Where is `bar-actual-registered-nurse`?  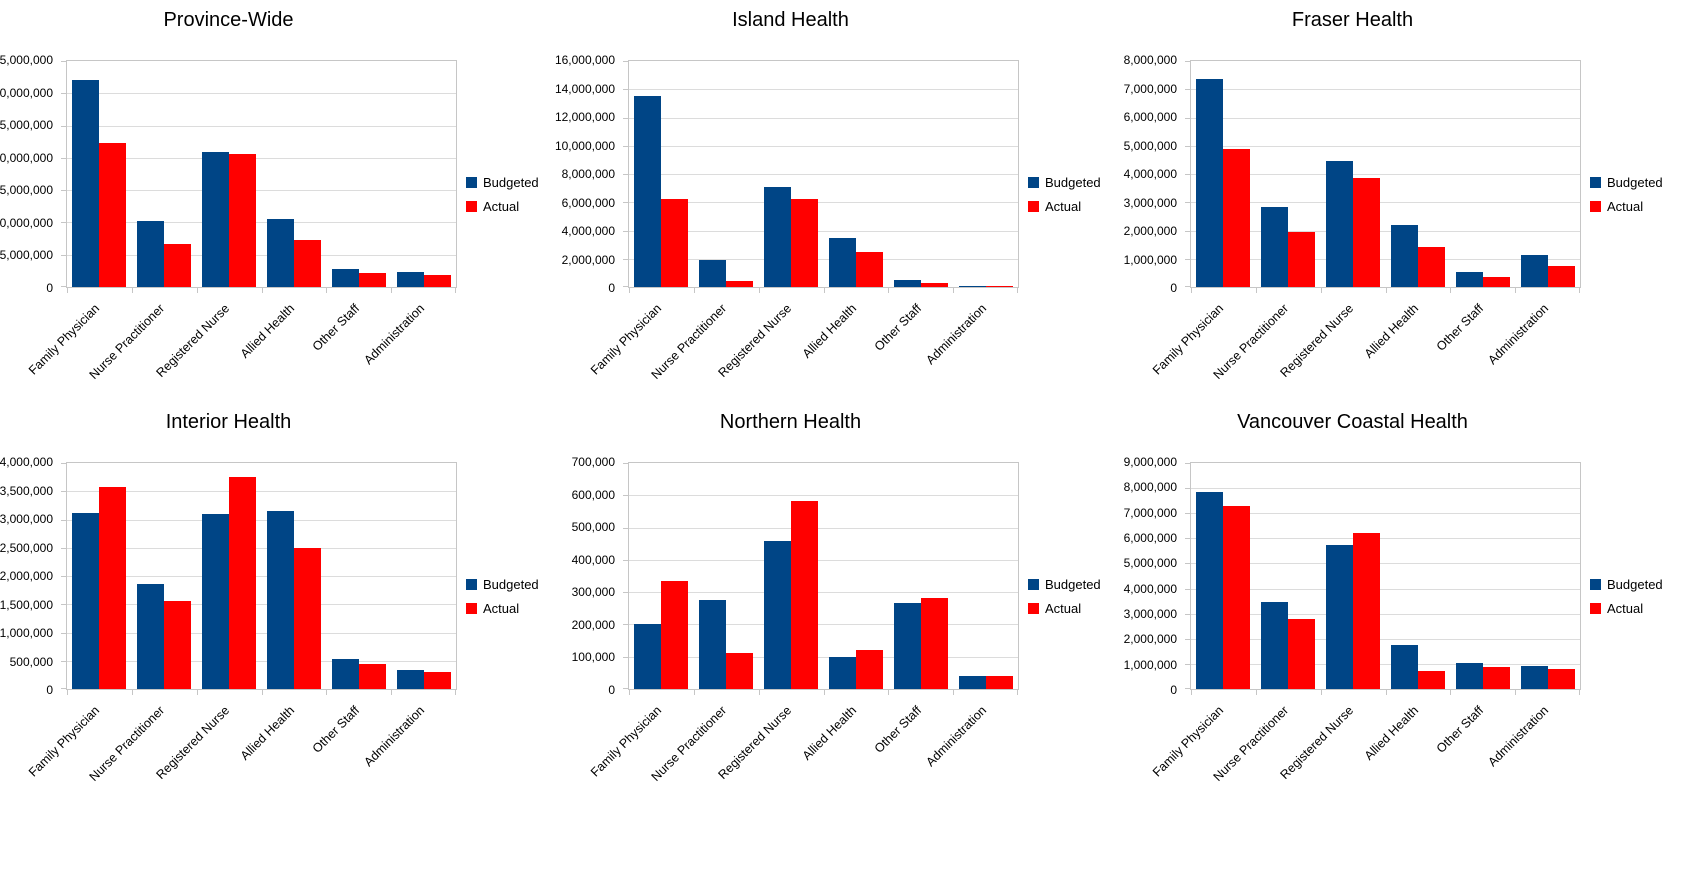 bar-actual-registered-nurse is located at coordinates (243, 220).